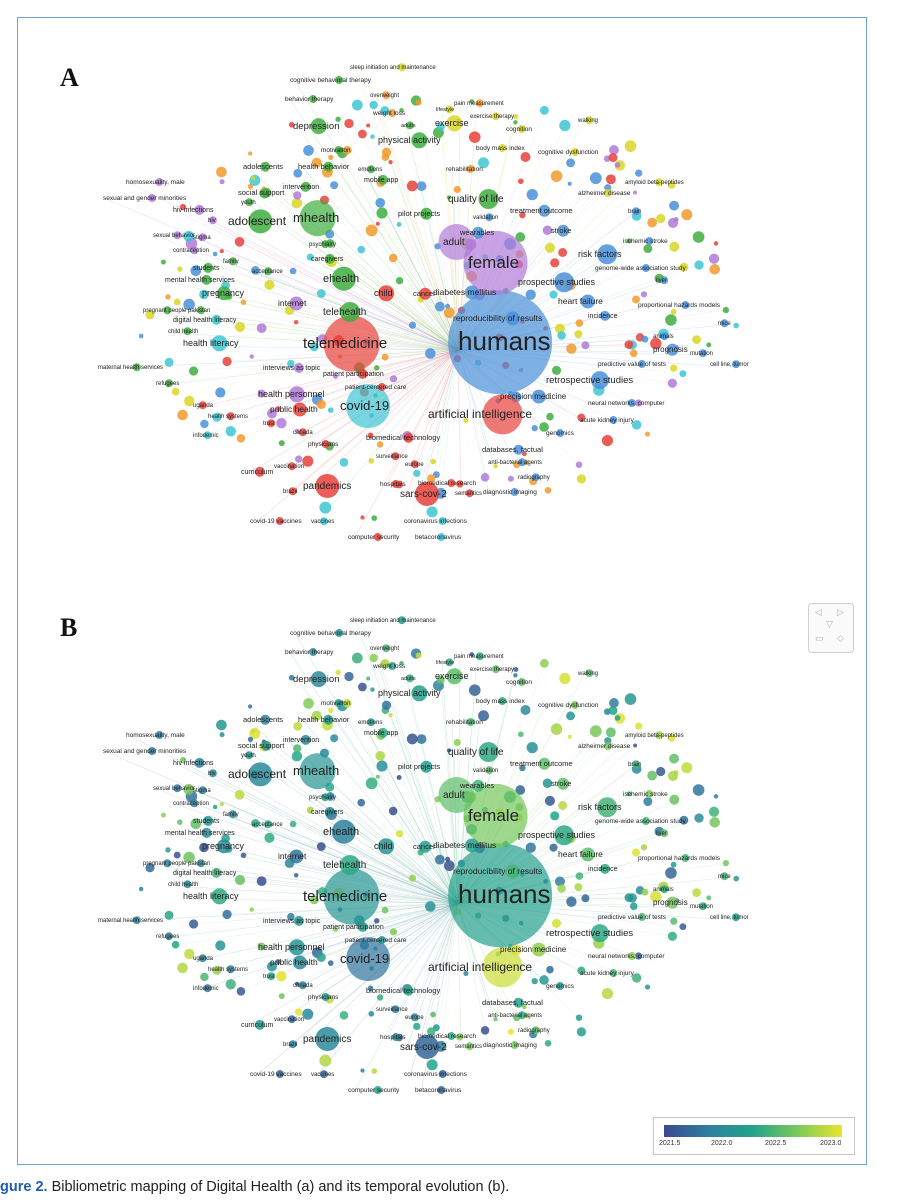 Image resolution: width=897 pixels, height=1200 pixels. I want to click on keyword-label: hiv, so click(212, 221).